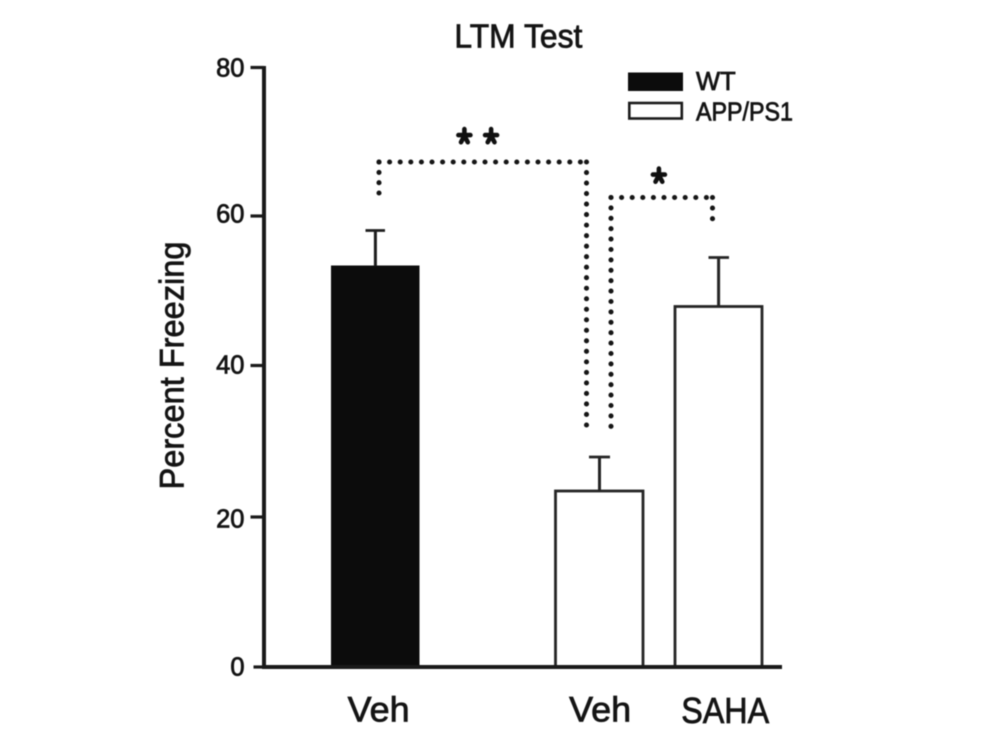 The height and width of the screenshot is (734, 1000). I want to click on svg-text: APP/PS1, so click(744, 113).